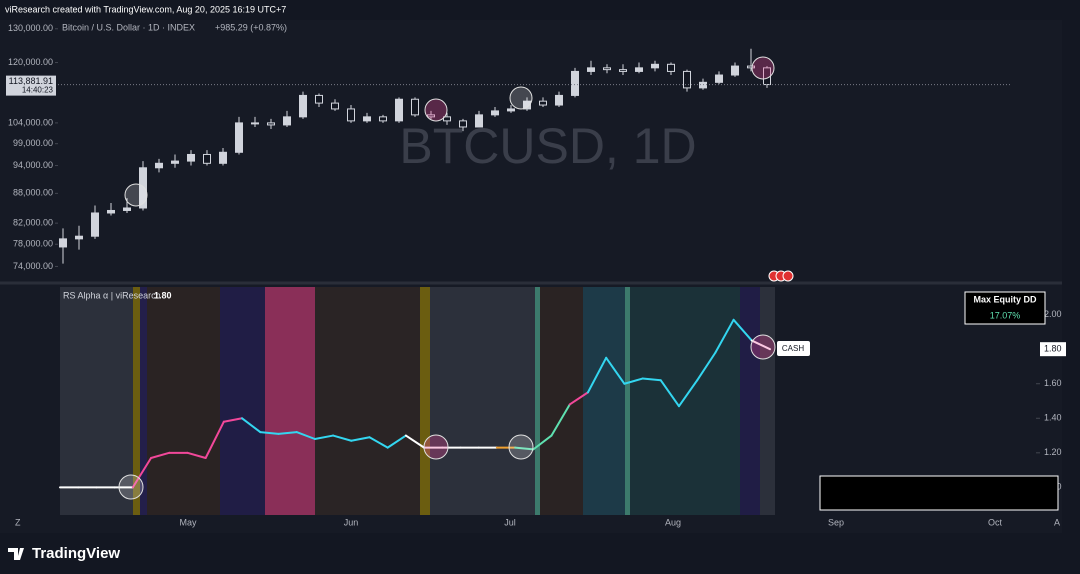  I want to click on x-tick-label: Jul, so click(510, 522).